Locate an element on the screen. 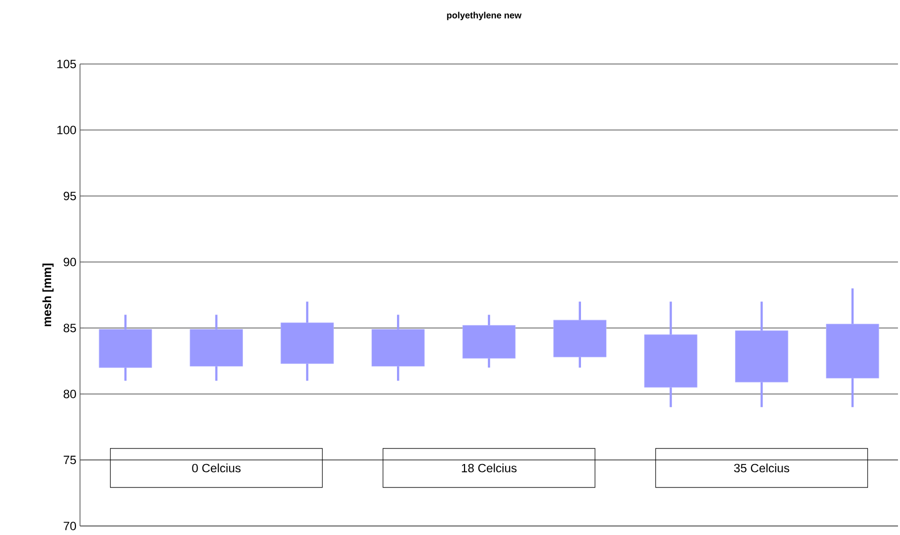 This screenshot has height=535, width=900. y-tick-label: 95 is located at coordinates (70, 196).